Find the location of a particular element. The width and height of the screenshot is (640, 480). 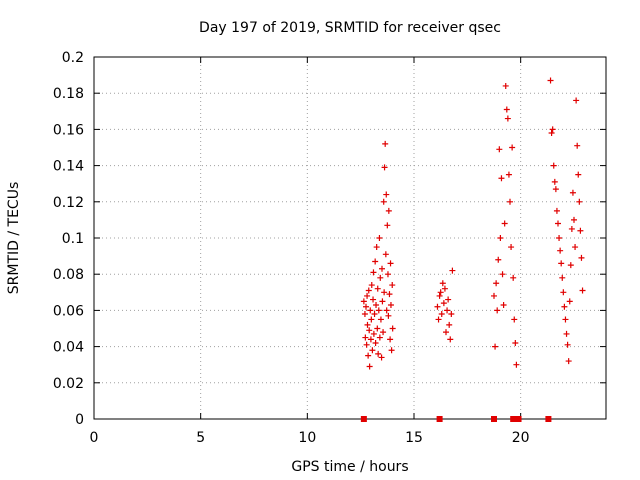

x-tick-label: 5 is located at coordinates (200, 438).